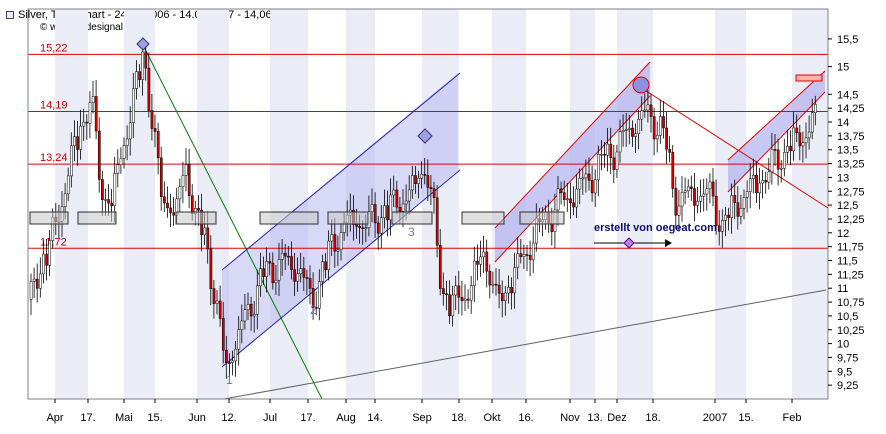 The width and height of the screenshot is (886, 434). I want to click on y-tick-label: 12, so click(843, 234).